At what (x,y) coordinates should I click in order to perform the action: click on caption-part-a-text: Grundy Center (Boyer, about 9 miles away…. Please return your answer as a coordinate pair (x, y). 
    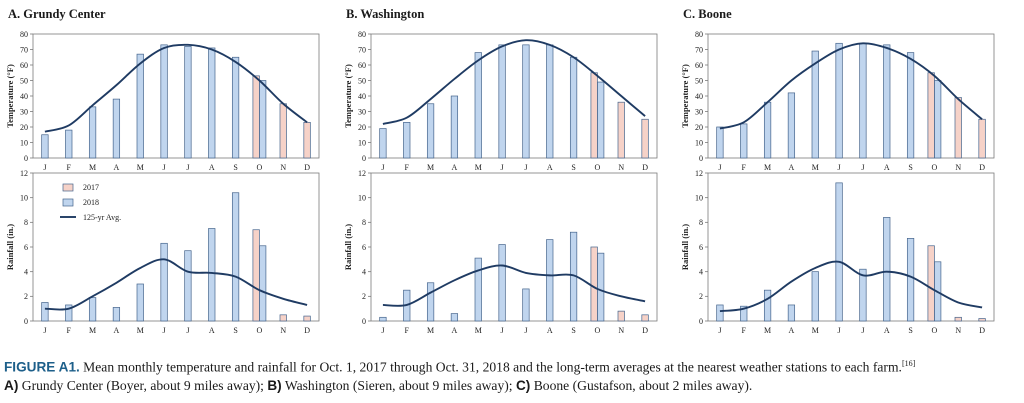
    Looking at the image, I should click on (143, 385).